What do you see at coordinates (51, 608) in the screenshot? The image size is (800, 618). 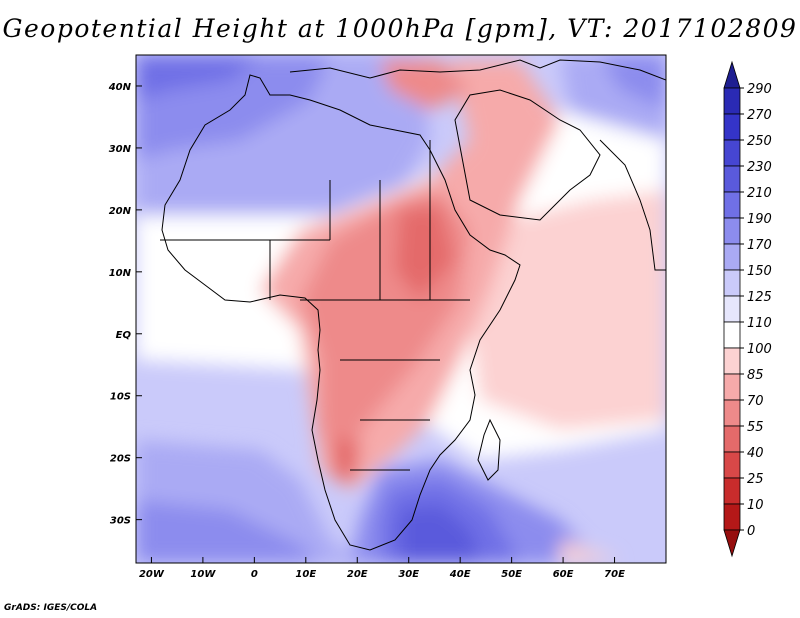 I see `credit-label: GrADS: IGES/COLA` at bounding box center [51, 608].